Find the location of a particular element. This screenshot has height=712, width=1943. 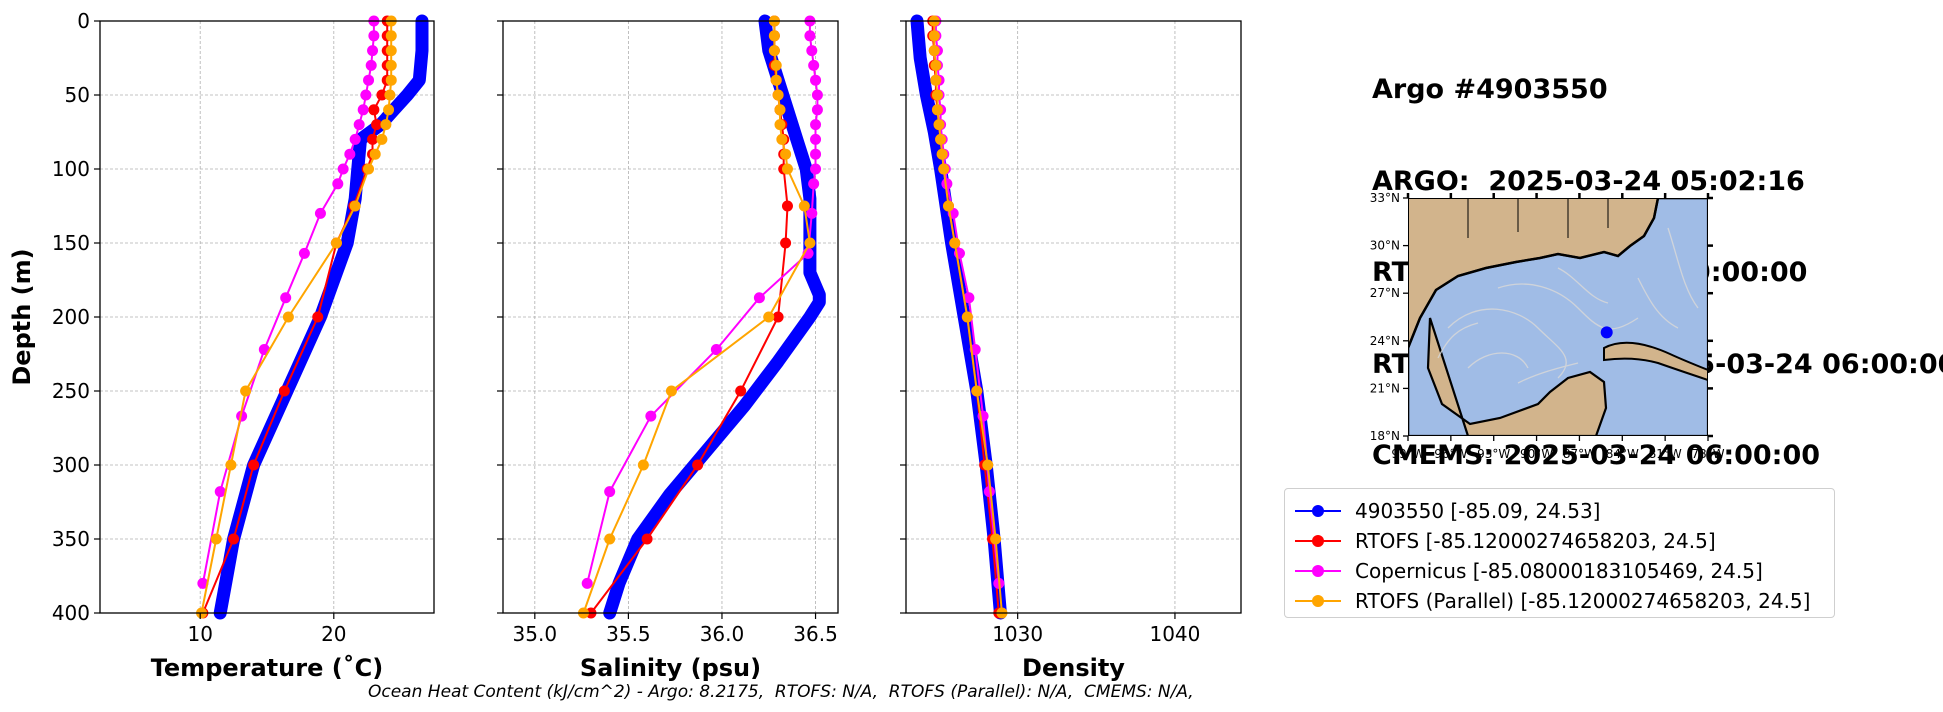

x-axis-label: Temperature (˚C) is located at coordinates (267, 668).